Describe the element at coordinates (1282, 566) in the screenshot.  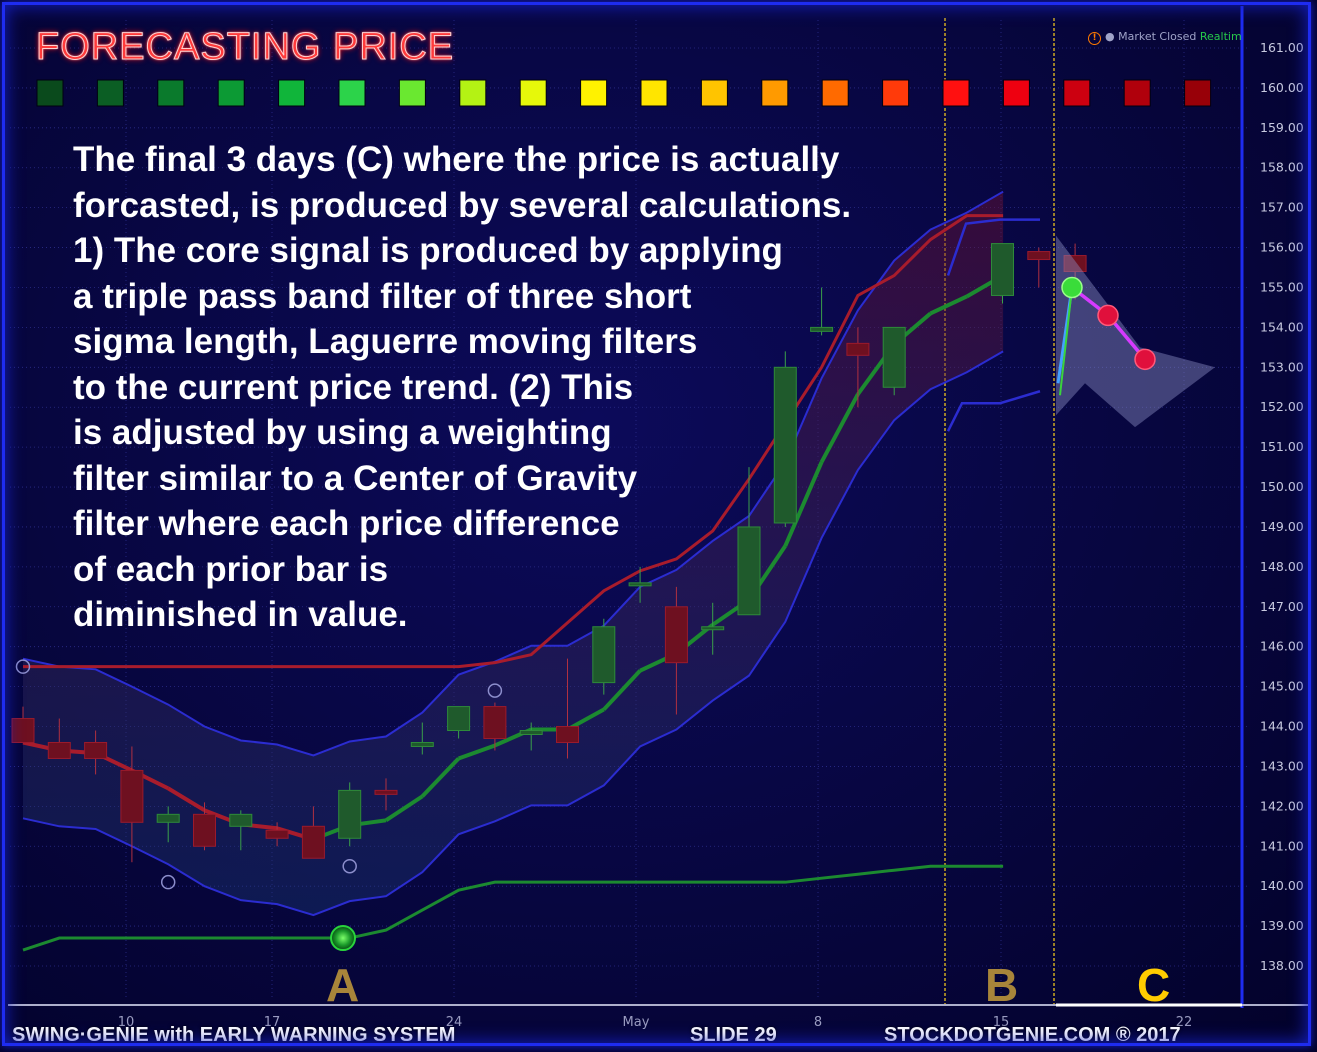
I see `price-tick-label: 148.00` at that location.